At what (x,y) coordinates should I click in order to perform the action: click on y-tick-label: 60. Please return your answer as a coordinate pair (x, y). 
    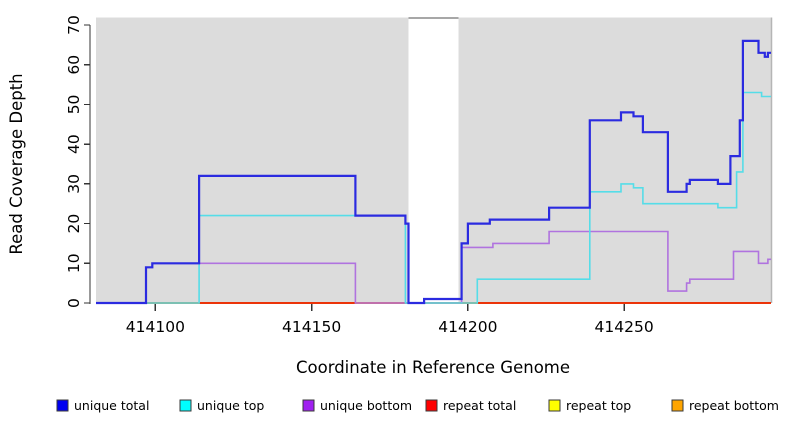
    Looking at the image, I should click on (74, 65).